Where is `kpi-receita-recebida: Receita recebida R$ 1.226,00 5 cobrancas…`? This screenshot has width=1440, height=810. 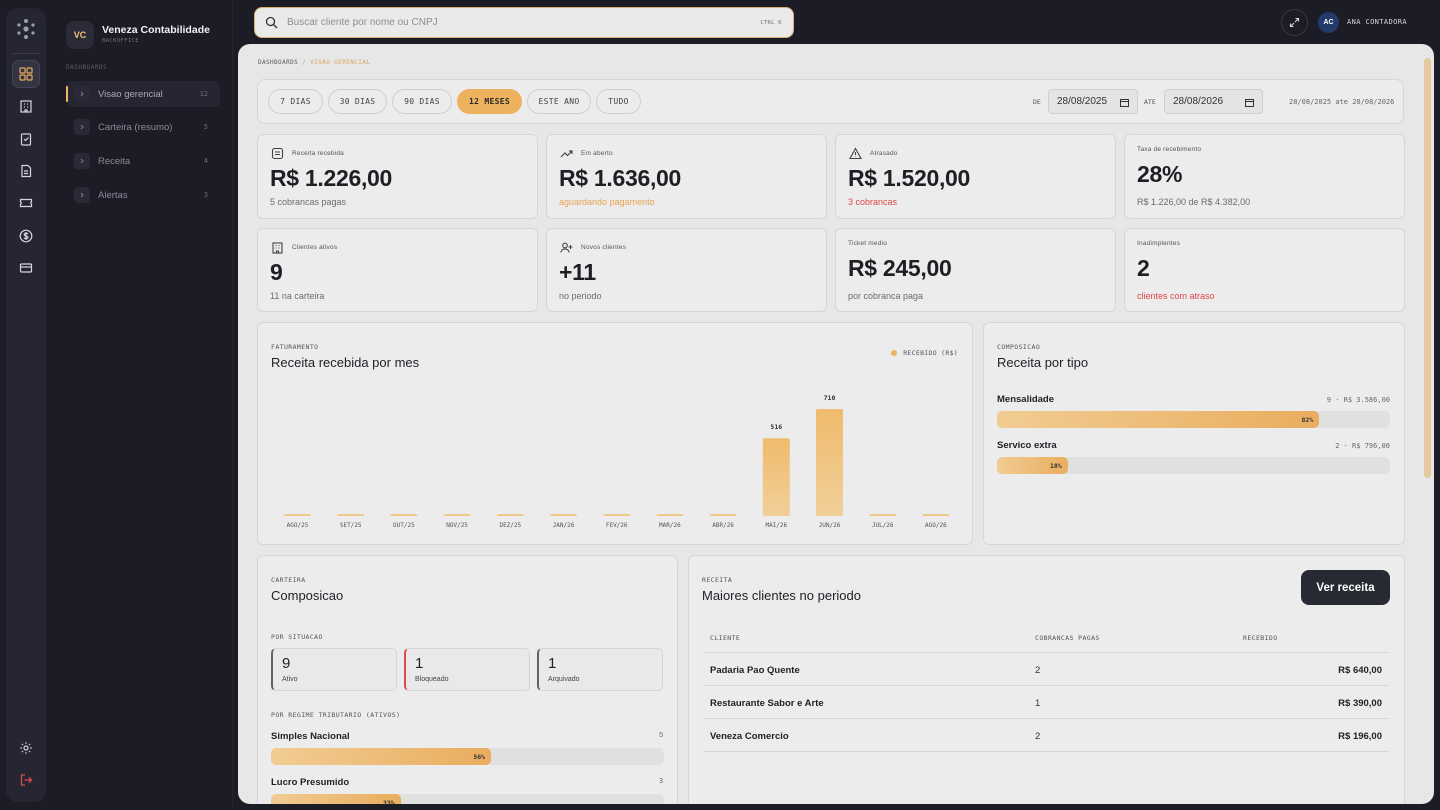 kpi-receita-recebida: Receita recebida R$ 1.226,00 5 cobrancas… is located at coordinates (397, 176).